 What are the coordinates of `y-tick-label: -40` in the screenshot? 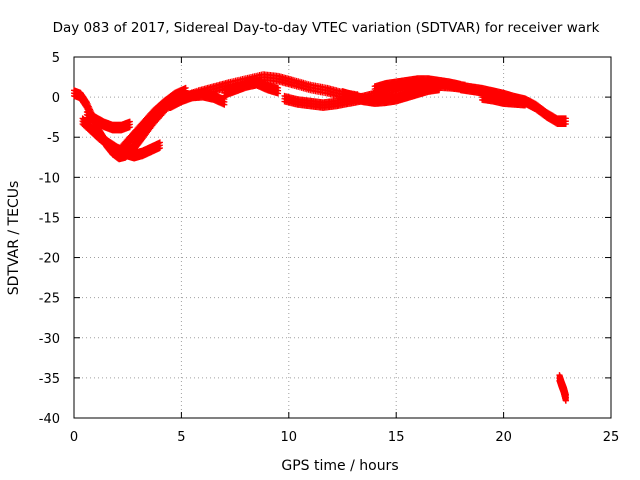 It's located at (49, 419).